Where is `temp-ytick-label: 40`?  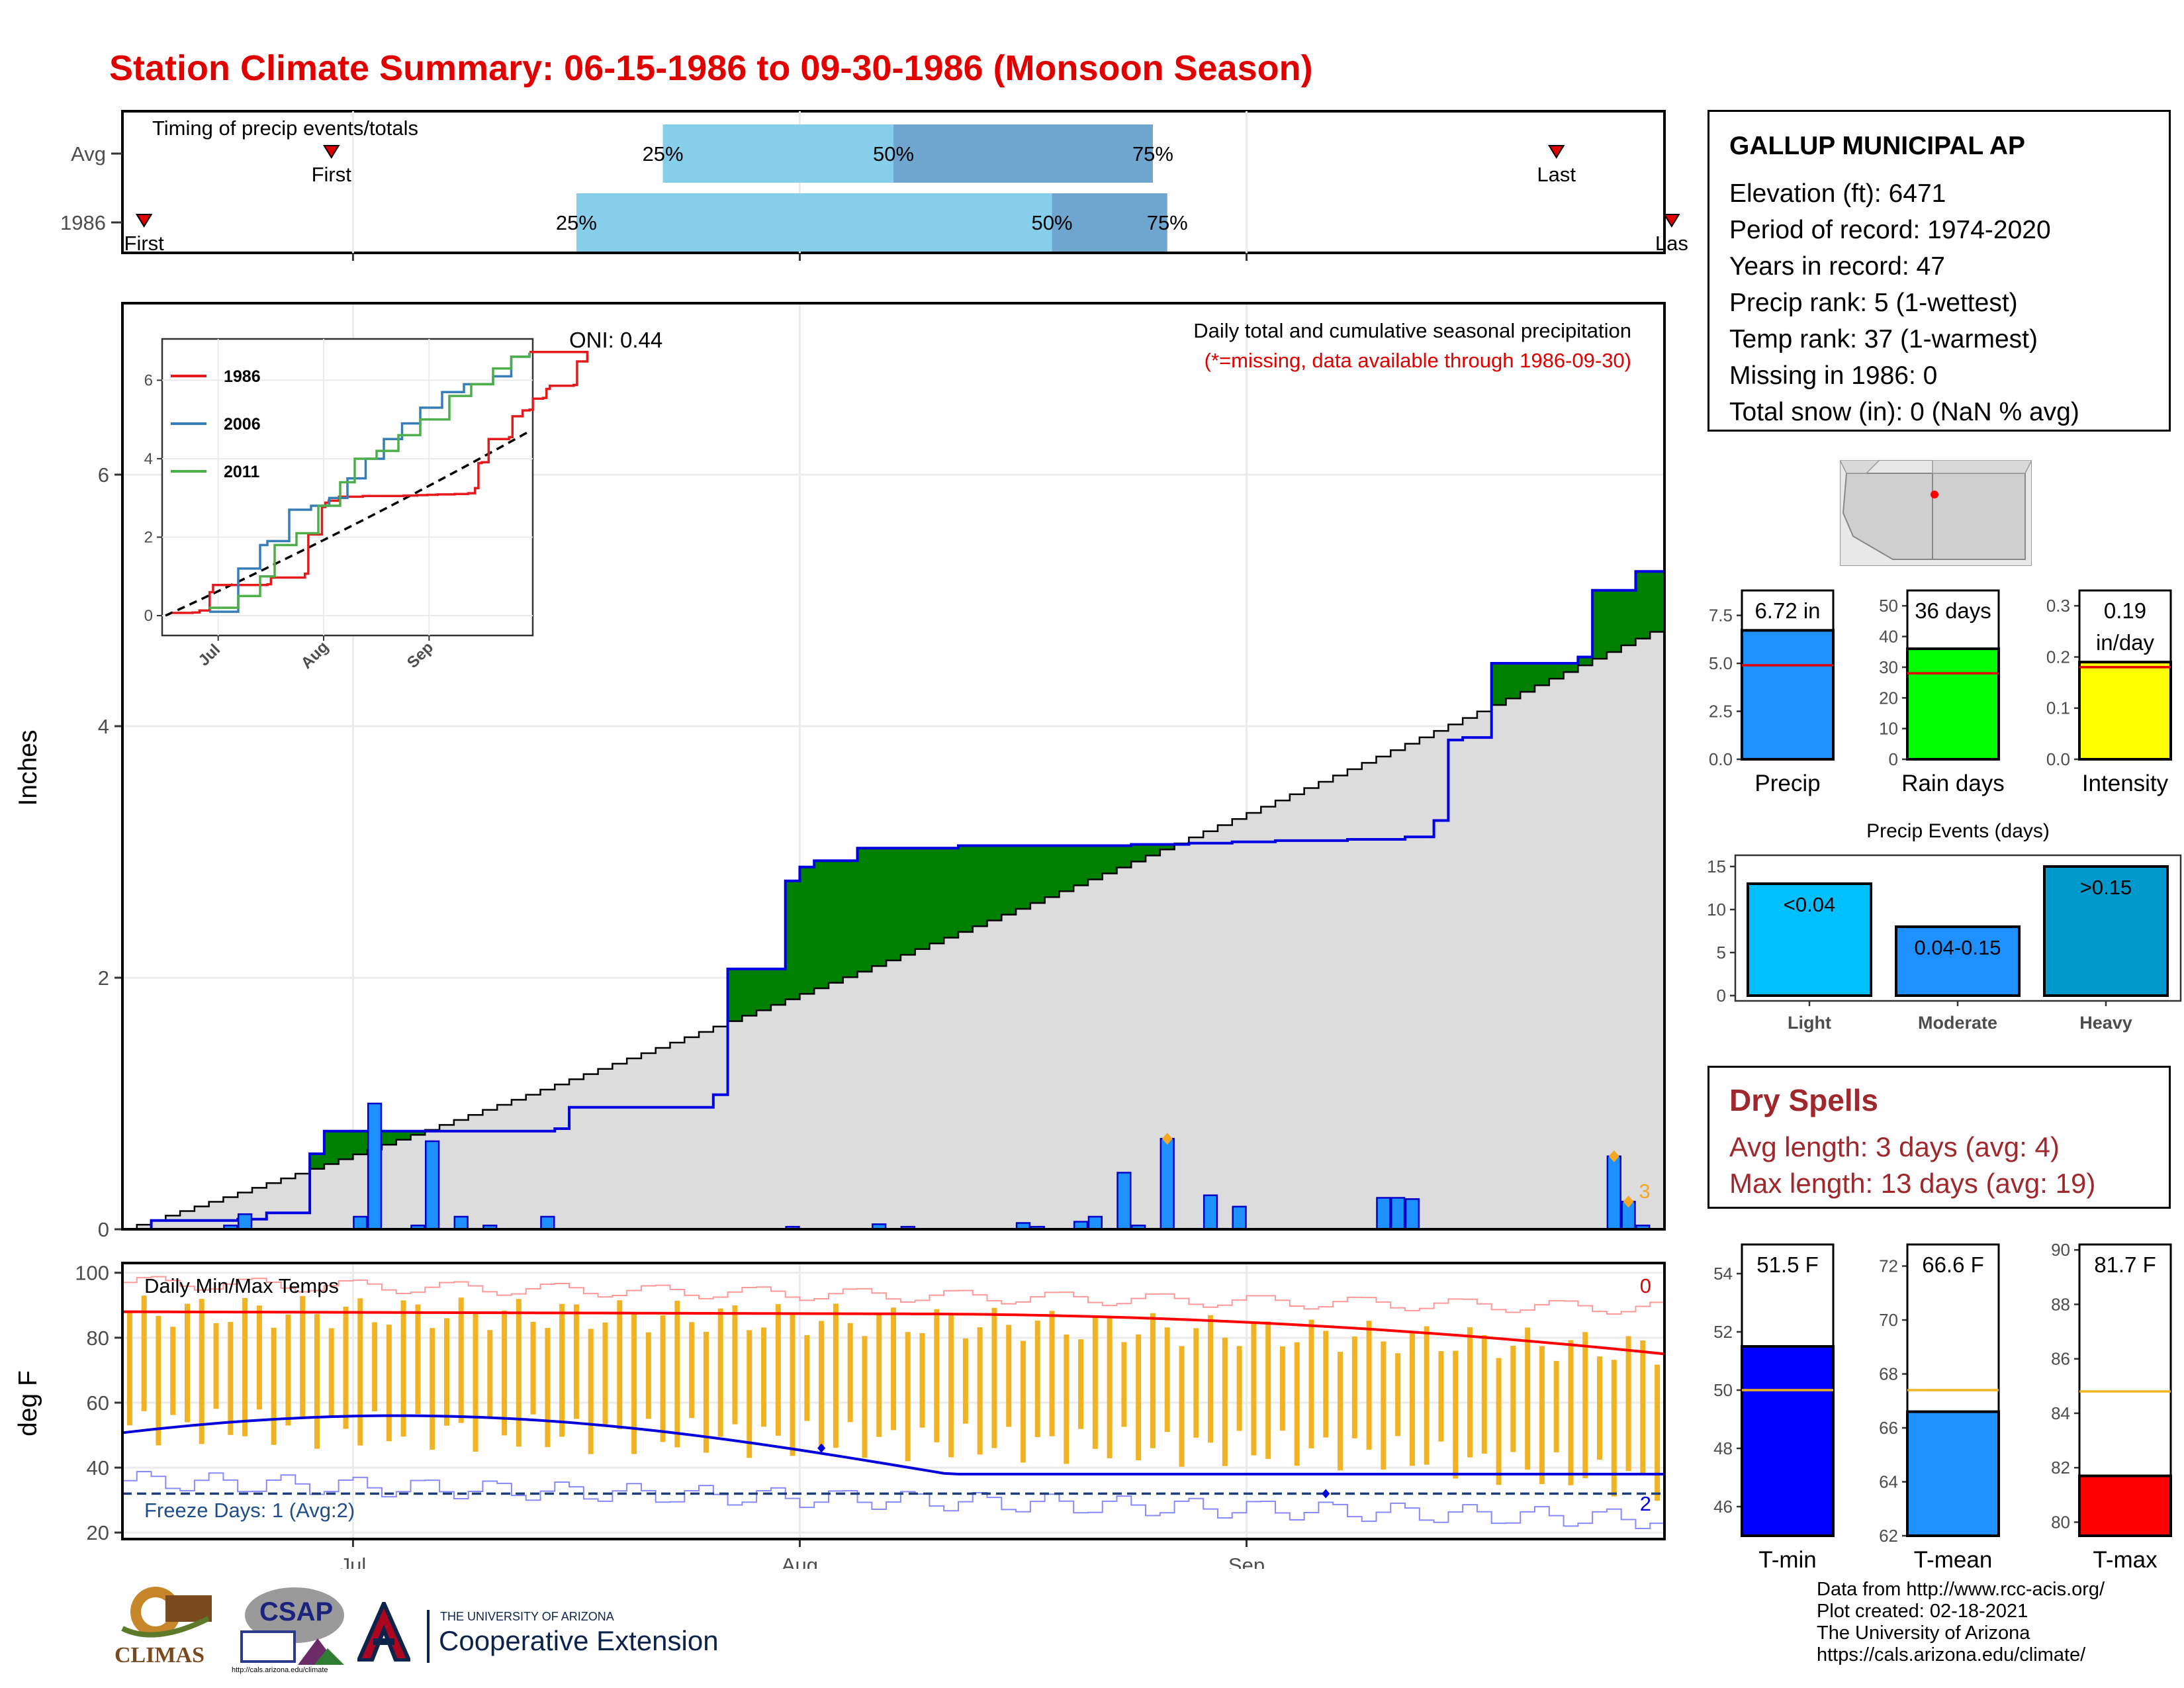 temp-ytick-label: 40 is located at coordinates (98, 1467).